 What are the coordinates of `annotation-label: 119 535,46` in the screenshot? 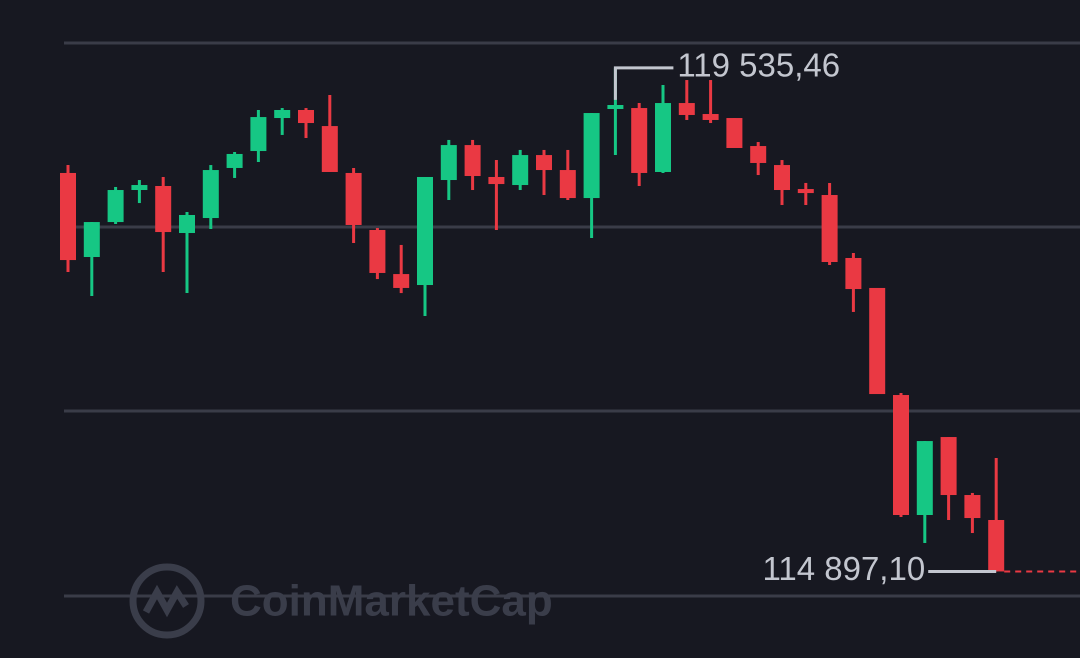 It's located at (758, 65).